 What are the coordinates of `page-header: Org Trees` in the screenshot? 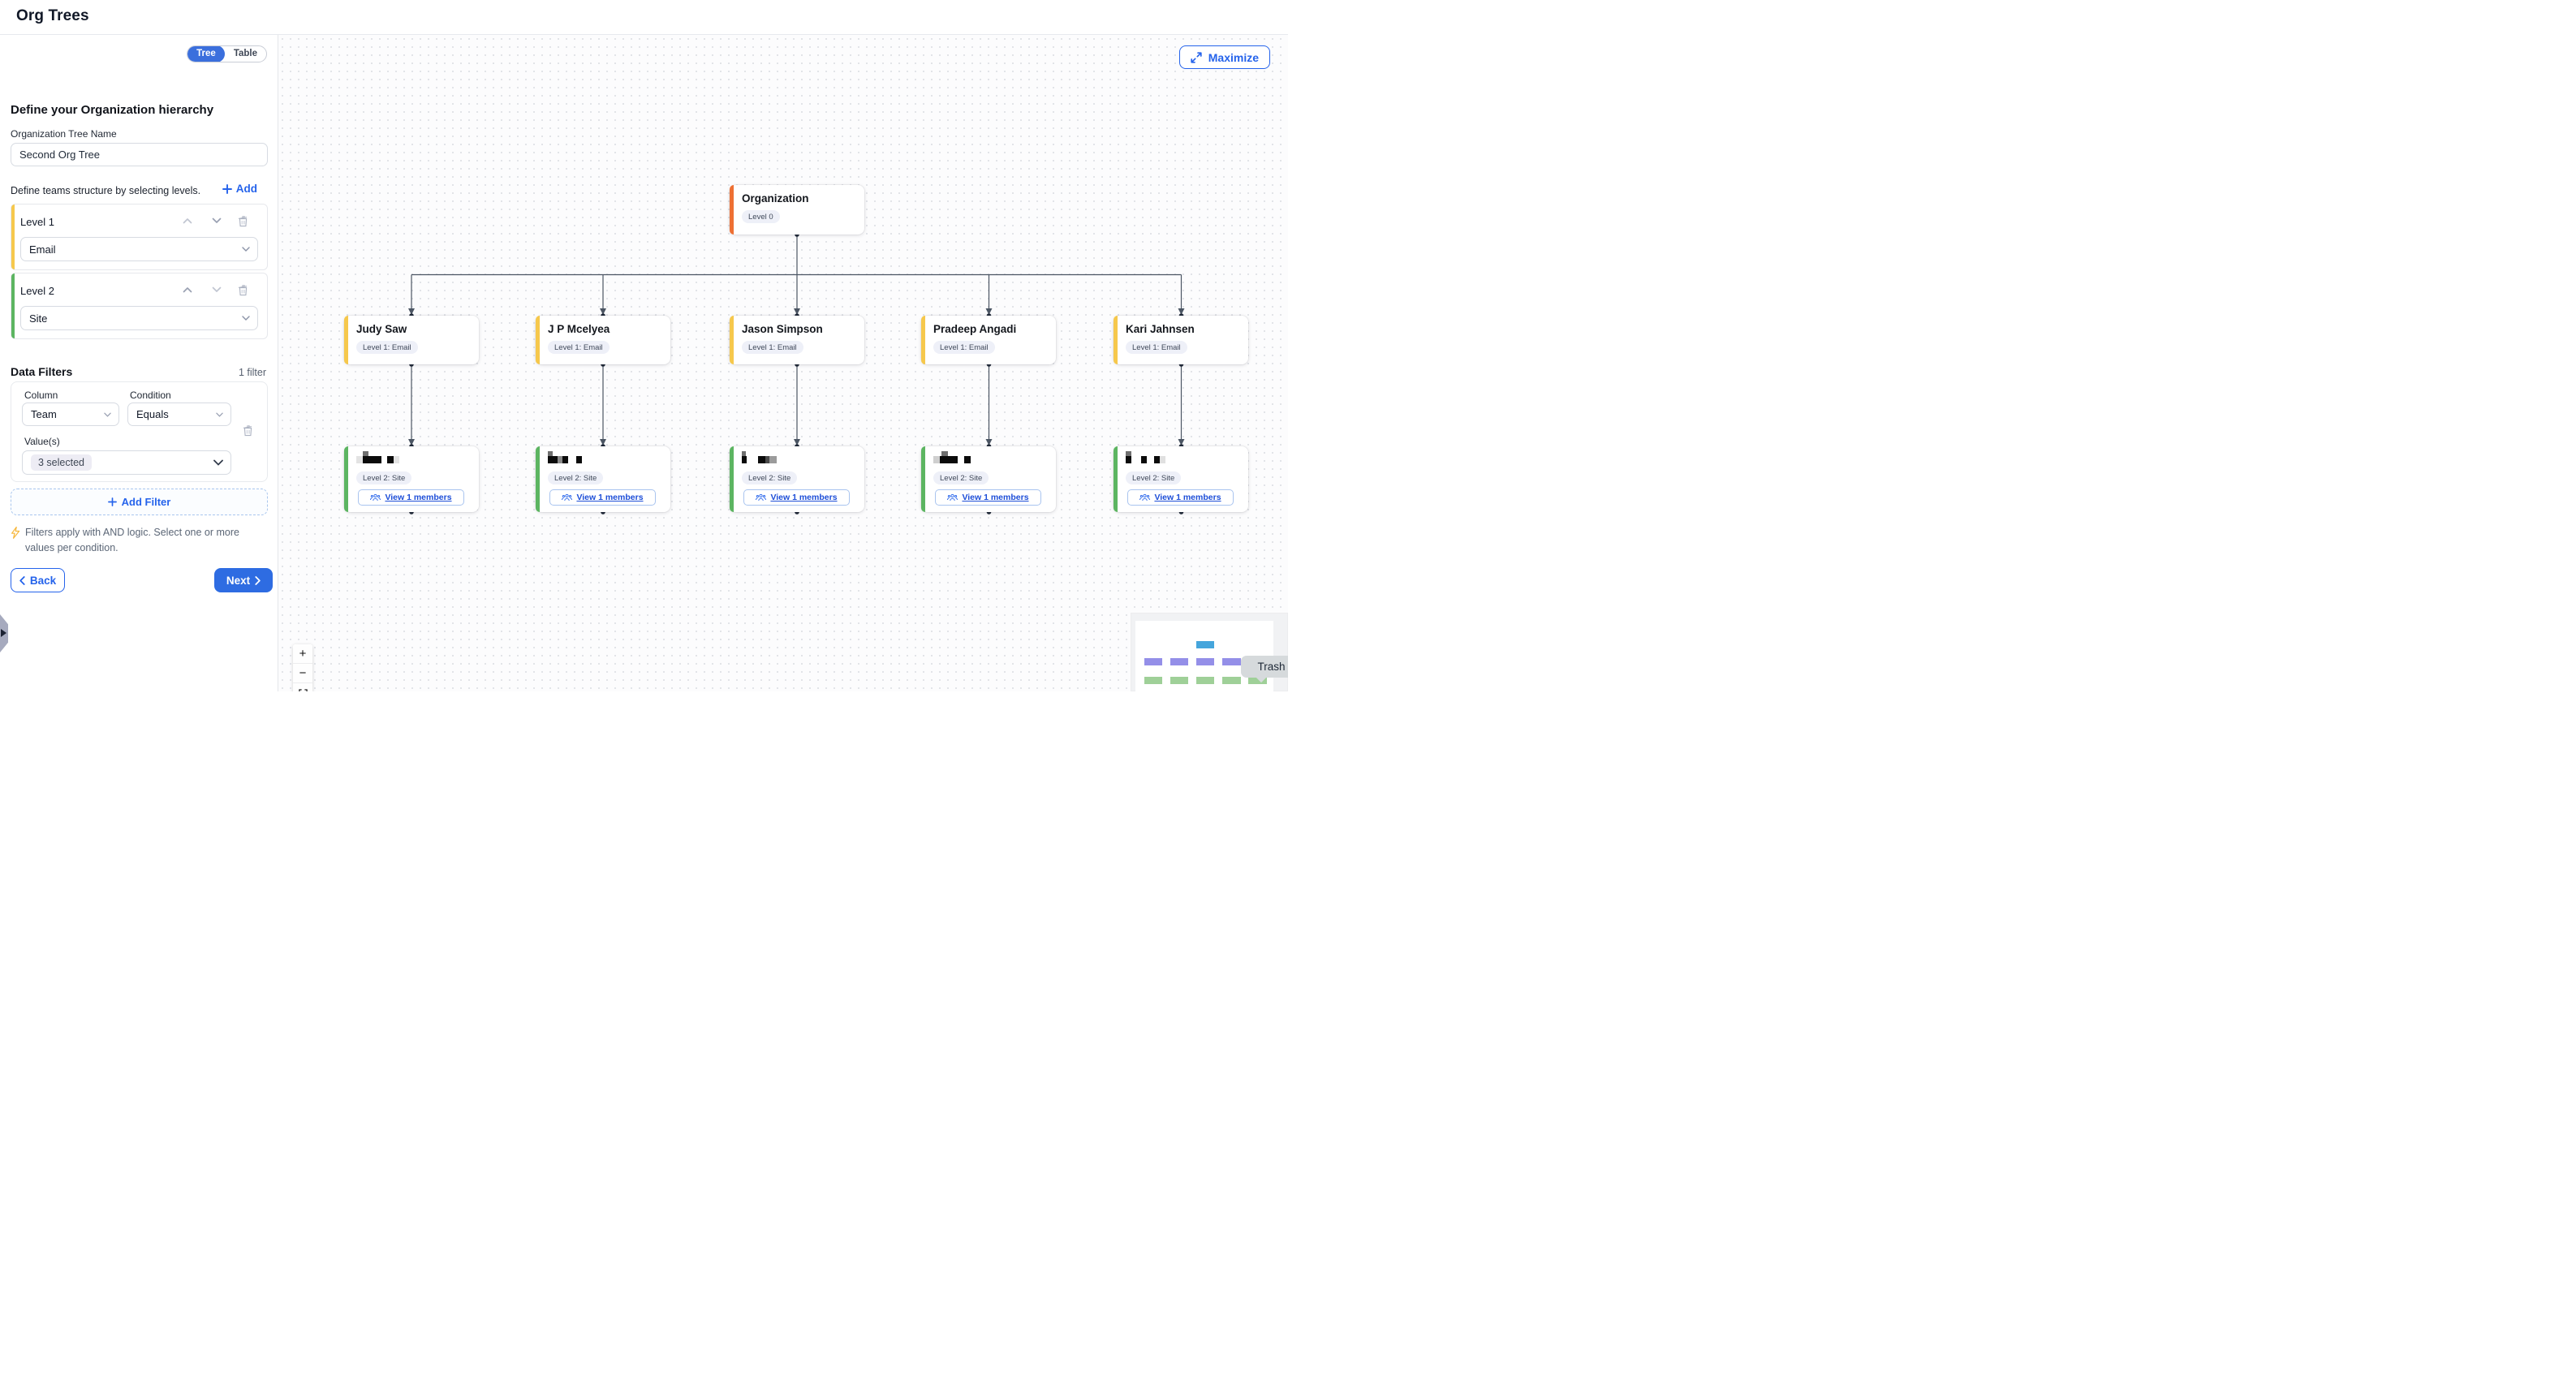 It's located at (644, 17).